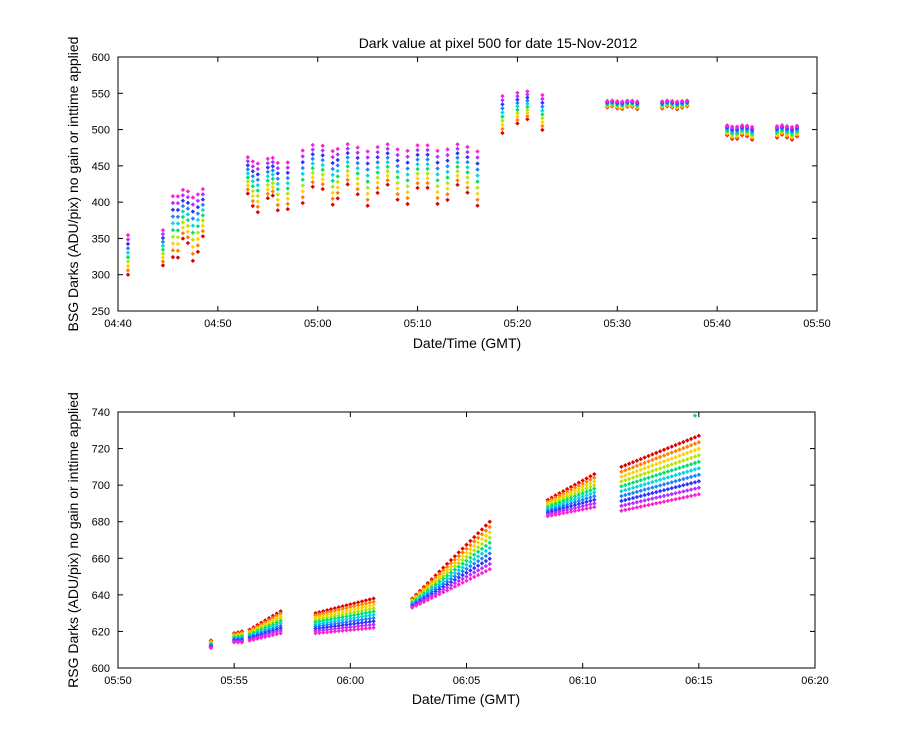 Image resolution: width=900 pixels, height=750 pixels. What do you see at coordinates (101, 239) in the screenshot?
I see `y-tick-label: 350` at bounding box center [101, 239].